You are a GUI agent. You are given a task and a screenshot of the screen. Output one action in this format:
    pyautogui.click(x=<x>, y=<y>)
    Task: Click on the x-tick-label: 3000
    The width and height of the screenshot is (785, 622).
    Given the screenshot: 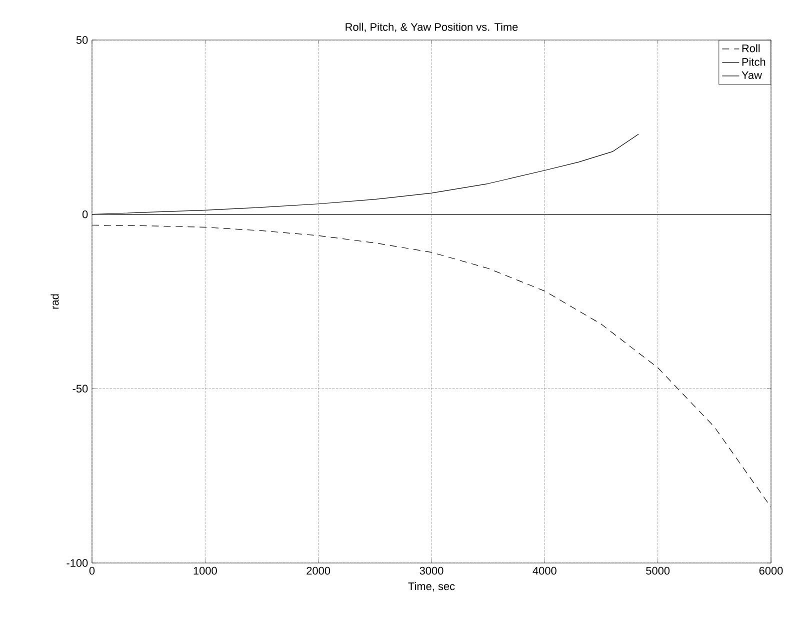 What is the action you would take?
    pyautogui.click(x=432, y=570)
    